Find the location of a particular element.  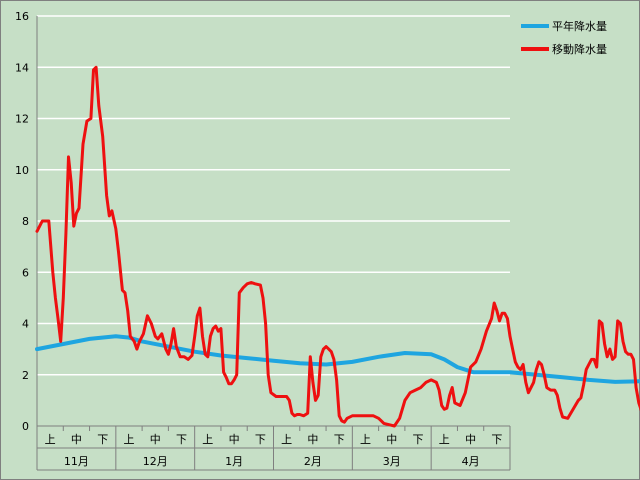

x-axis-labels: 上 中 下 上 中 下 上 中 下 上 中 下 上 中 下 上 中 下 11月 12月 1月 2月 3月 4月 is located at coordinates (274, 450).